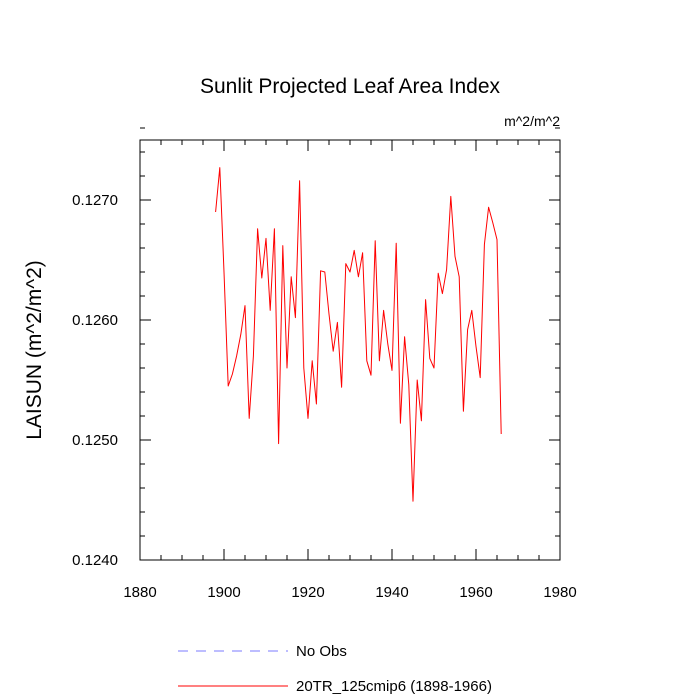  What do you see at coordinates (394, 686) in the screenshot?
I see `legend-label: 20TR_125cmip6 (1898-1966)` at bounding box center [394, 686].